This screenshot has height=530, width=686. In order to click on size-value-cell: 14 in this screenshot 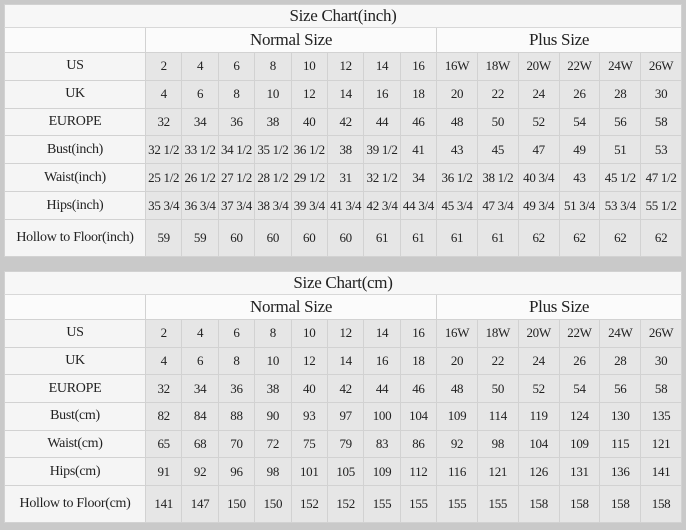, I will do `click(345, 94)`.